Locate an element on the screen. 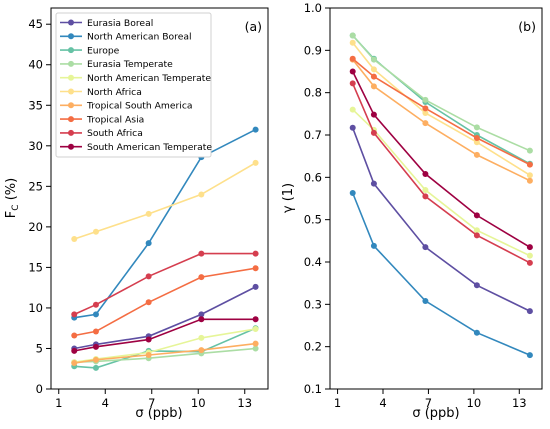 Image resolution: width=550 pixels, height=429 pixels. panel-b-xlabel: σ (ppb) is located at coordinates (435, 413).